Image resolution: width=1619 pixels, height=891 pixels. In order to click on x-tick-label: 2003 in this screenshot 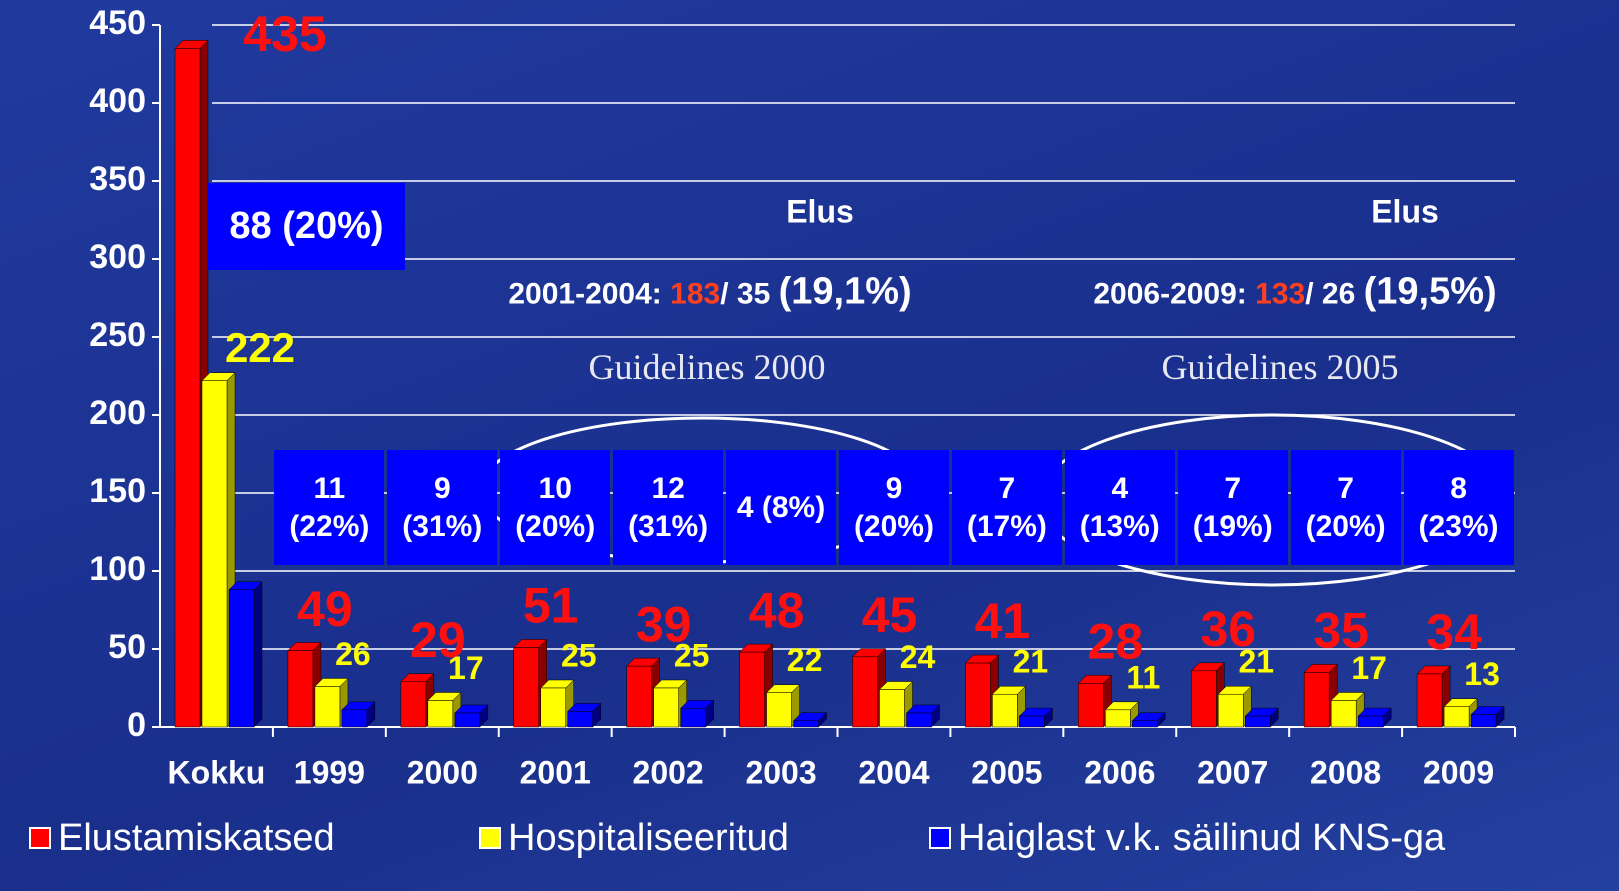, I will do `click(780, 772)`.